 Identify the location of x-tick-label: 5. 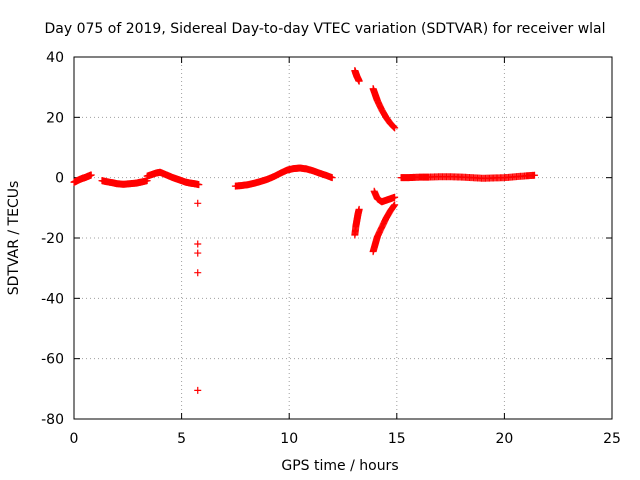
(181, 439).